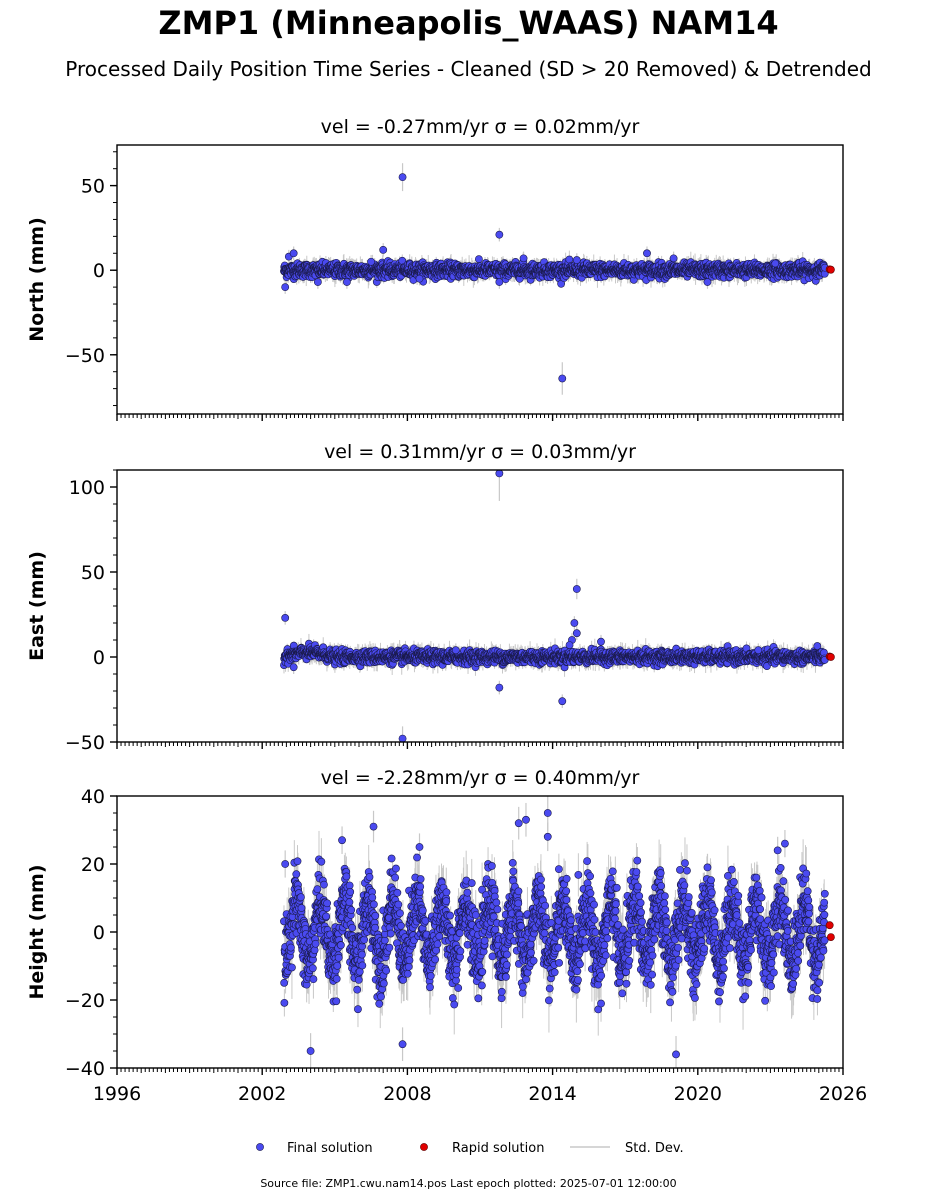 This screenshot has width=937, height=1200. Describe the element at coordinates (99, 271) in the screenshot. I see `y-tick-label: 0` at that location.